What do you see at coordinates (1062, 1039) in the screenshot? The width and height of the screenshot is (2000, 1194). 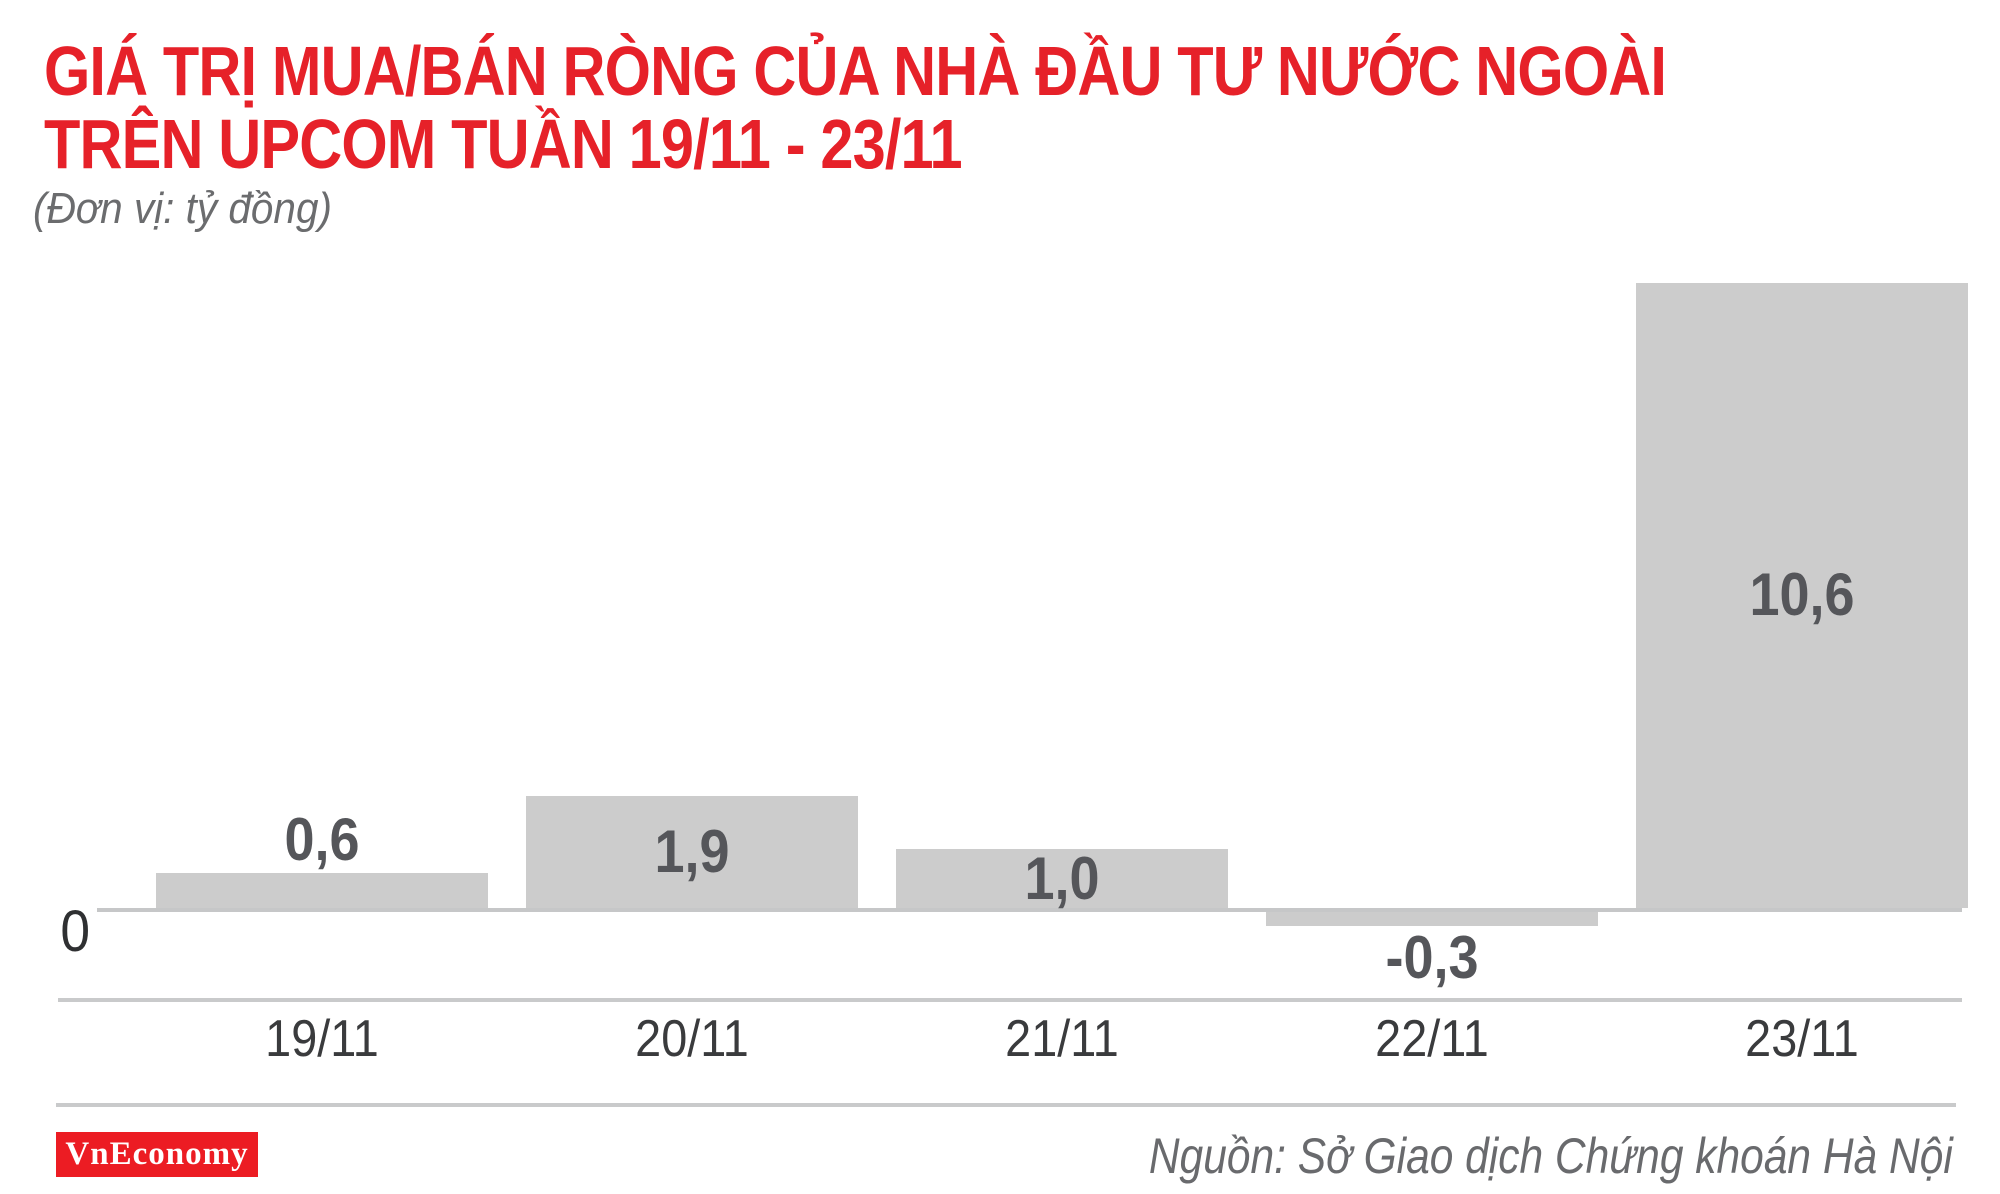 I see `x-axis-label-21-11: 21/11` at bounding box center [1062, 1039].